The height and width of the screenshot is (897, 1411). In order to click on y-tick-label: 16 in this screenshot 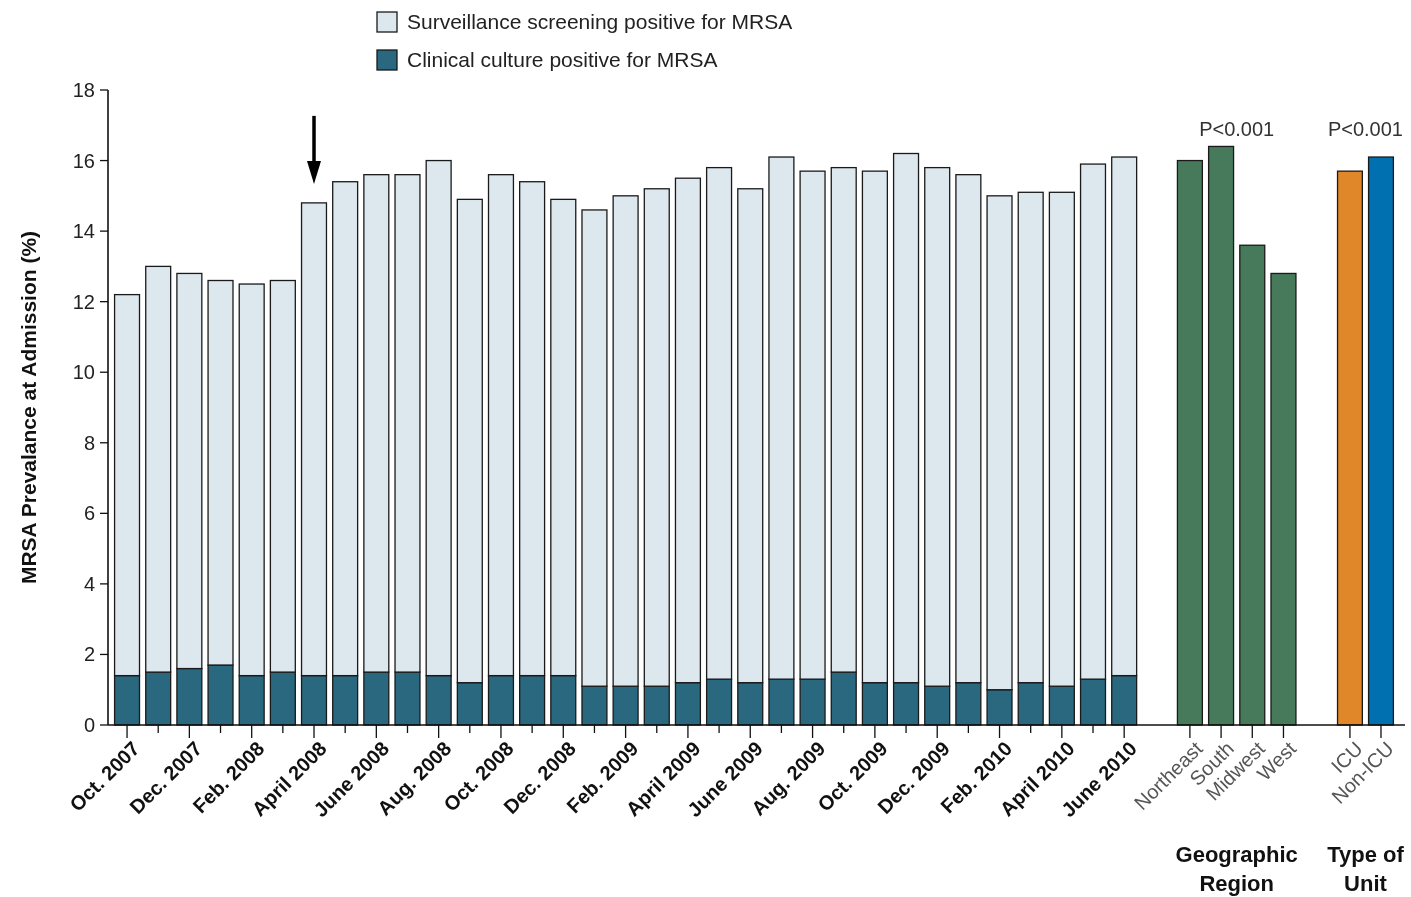, I will do `click(83, 160)`.